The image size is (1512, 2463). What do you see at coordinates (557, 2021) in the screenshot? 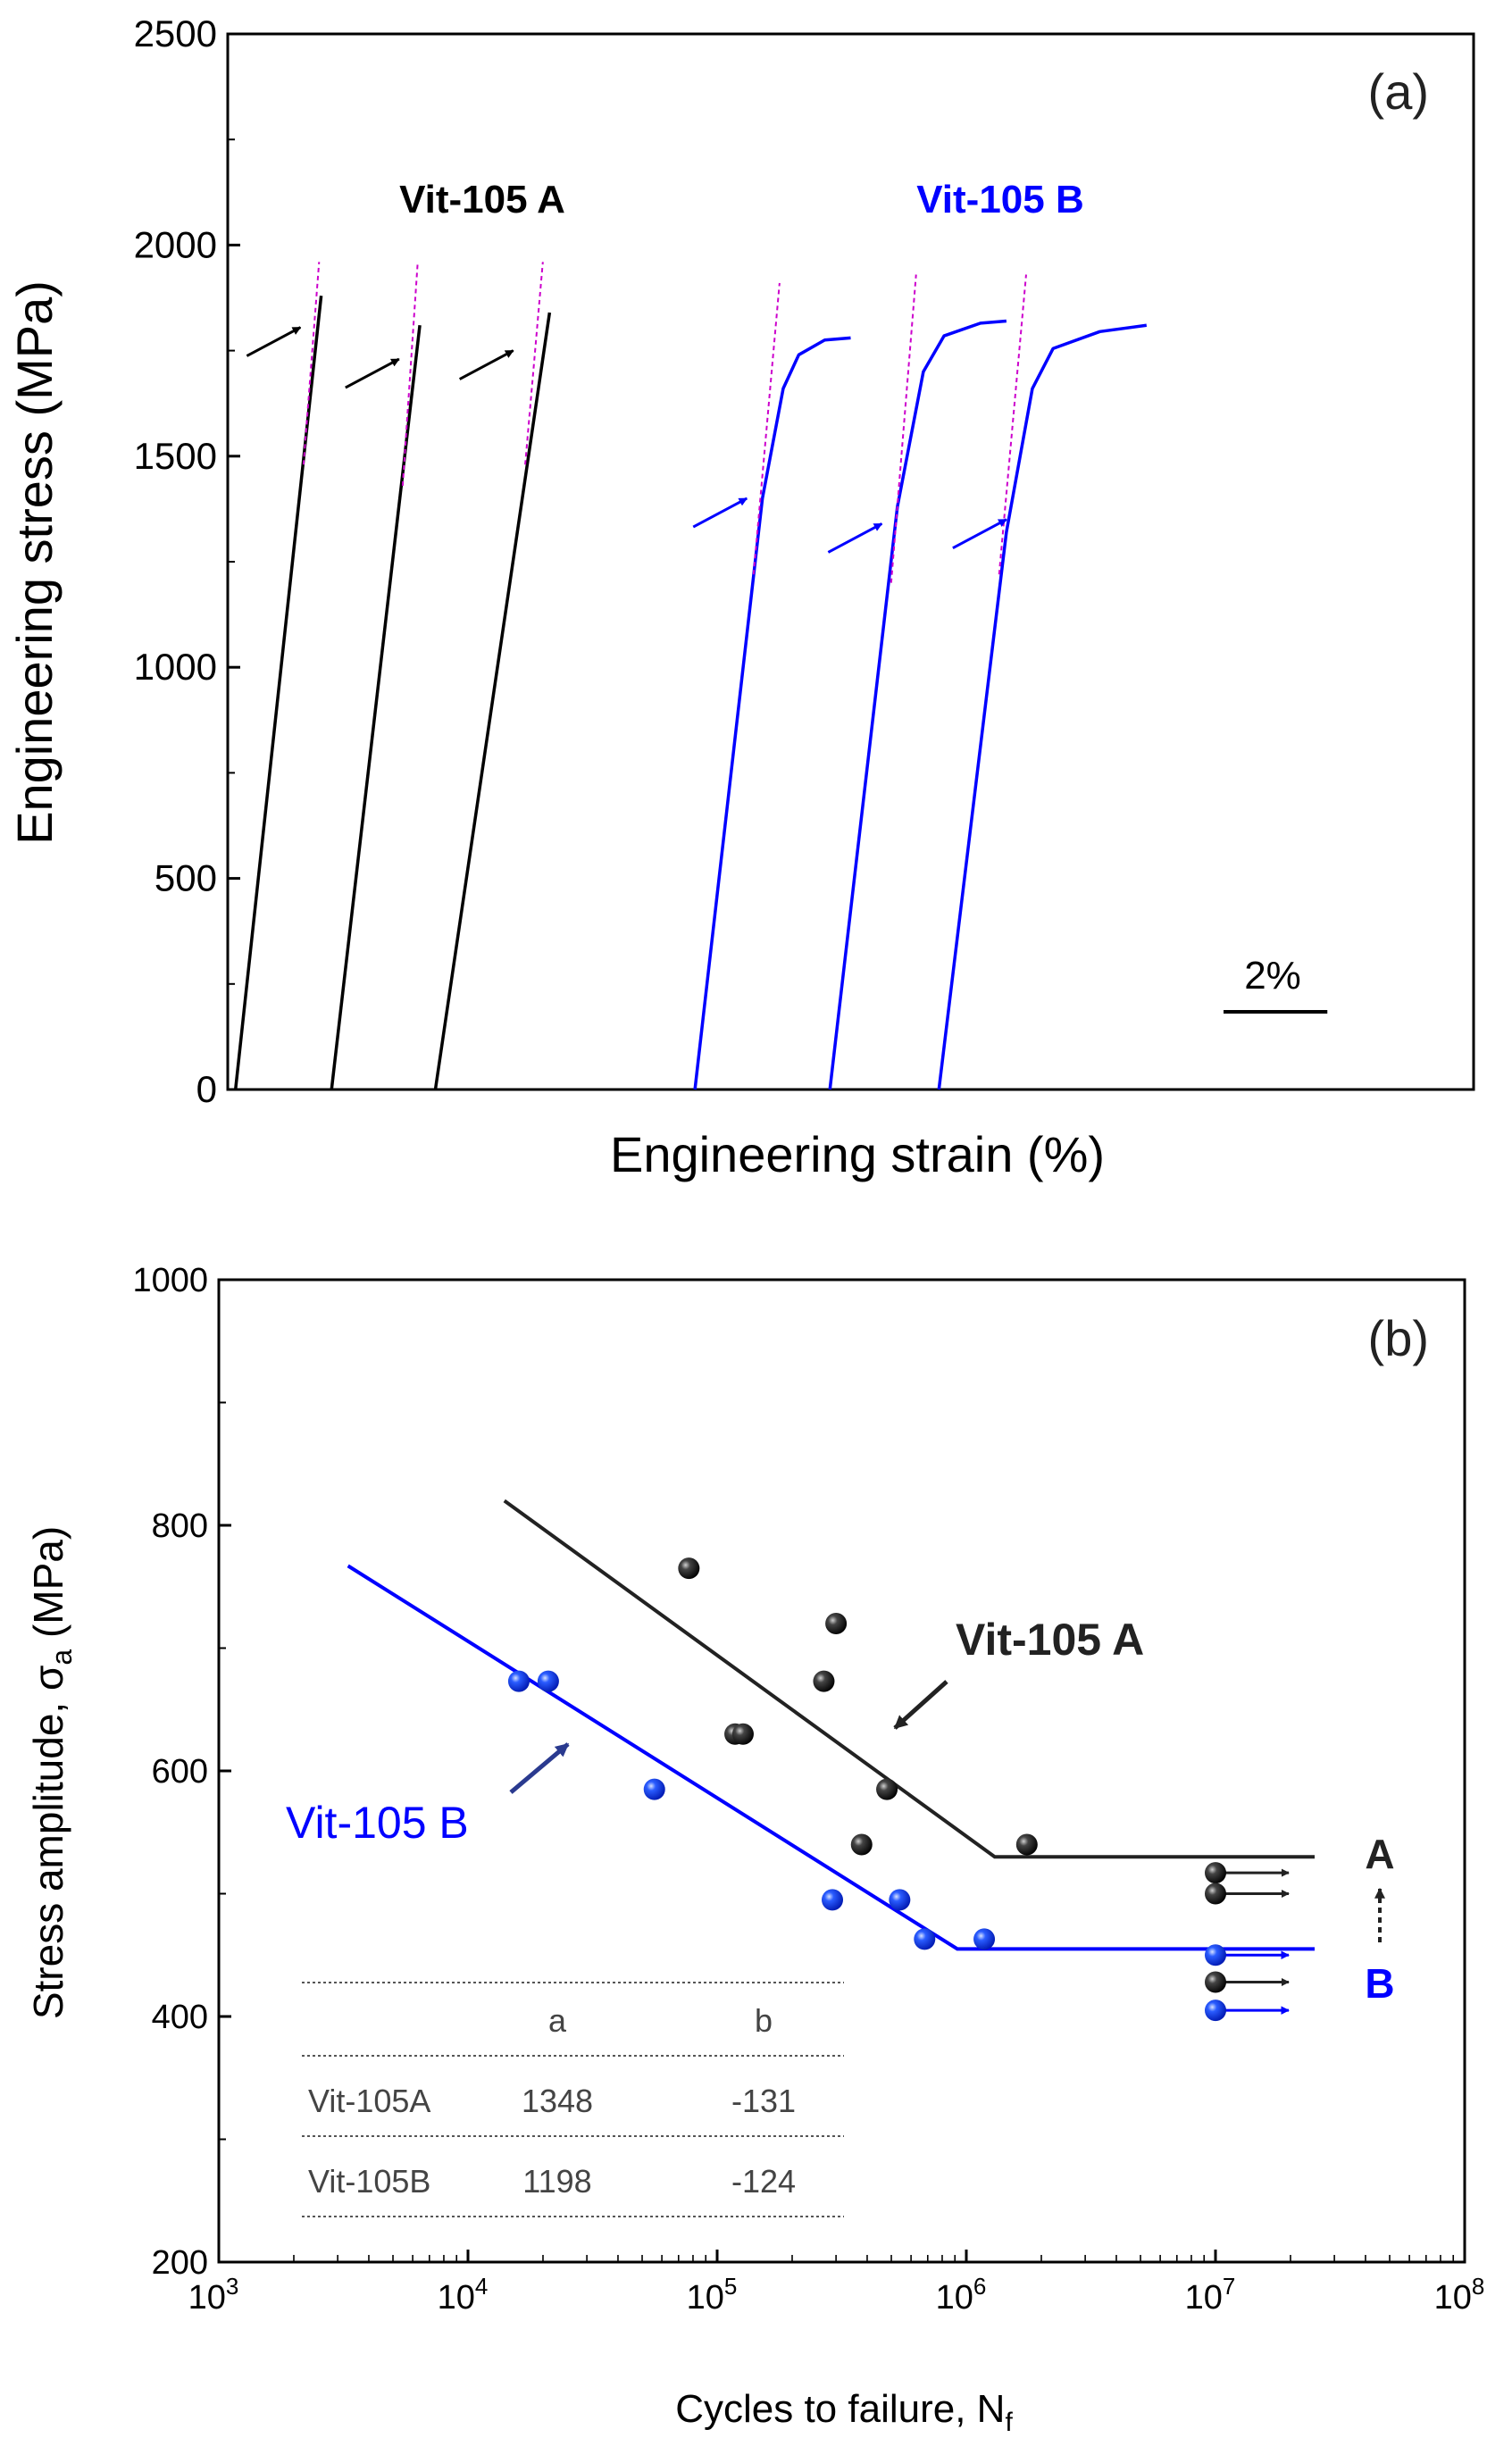
I see `table-header-a: a` at bounding box center [557, 2021].